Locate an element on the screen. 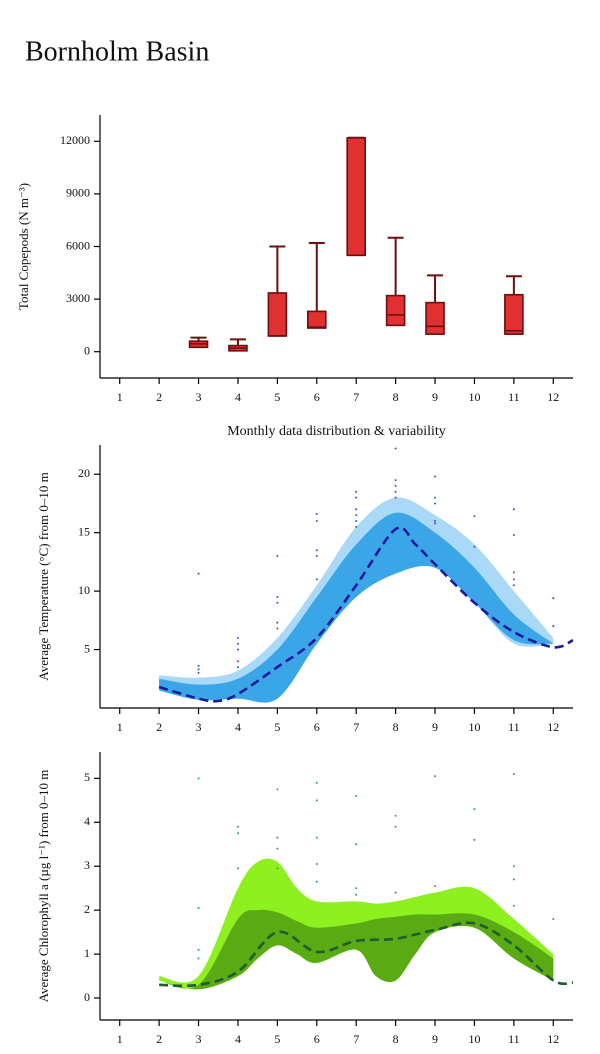 This screenshot has width=600, height=1054. x-tick-label: 4 is located at coordinates (238, 727).